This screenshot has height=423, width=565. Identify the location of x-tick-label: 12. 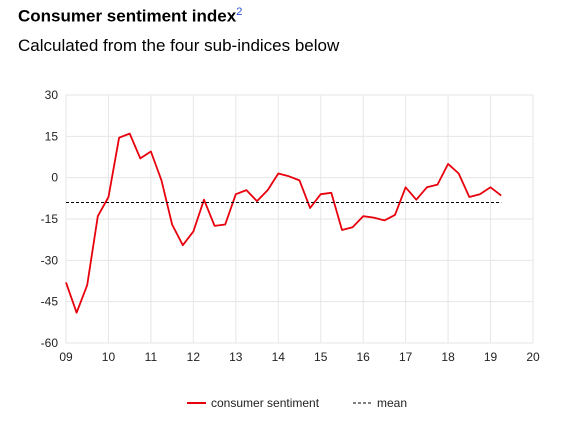
(194, 357).